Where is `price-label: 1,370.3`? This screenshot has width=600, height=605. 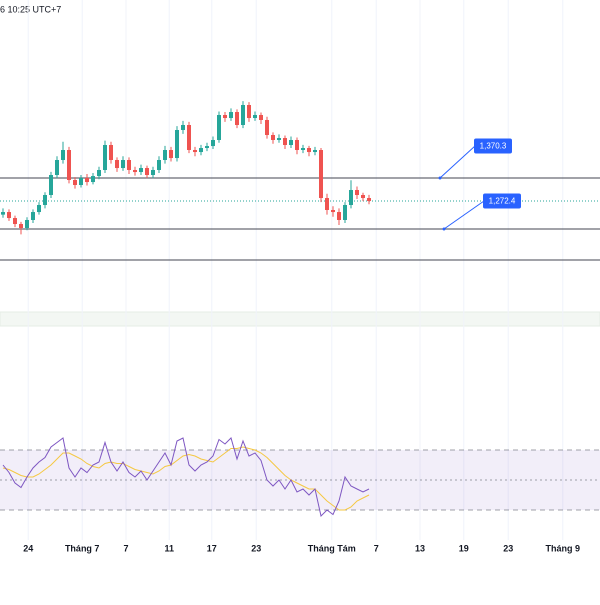
price-label: 1,370.3 is located at coordinates (493, 146).